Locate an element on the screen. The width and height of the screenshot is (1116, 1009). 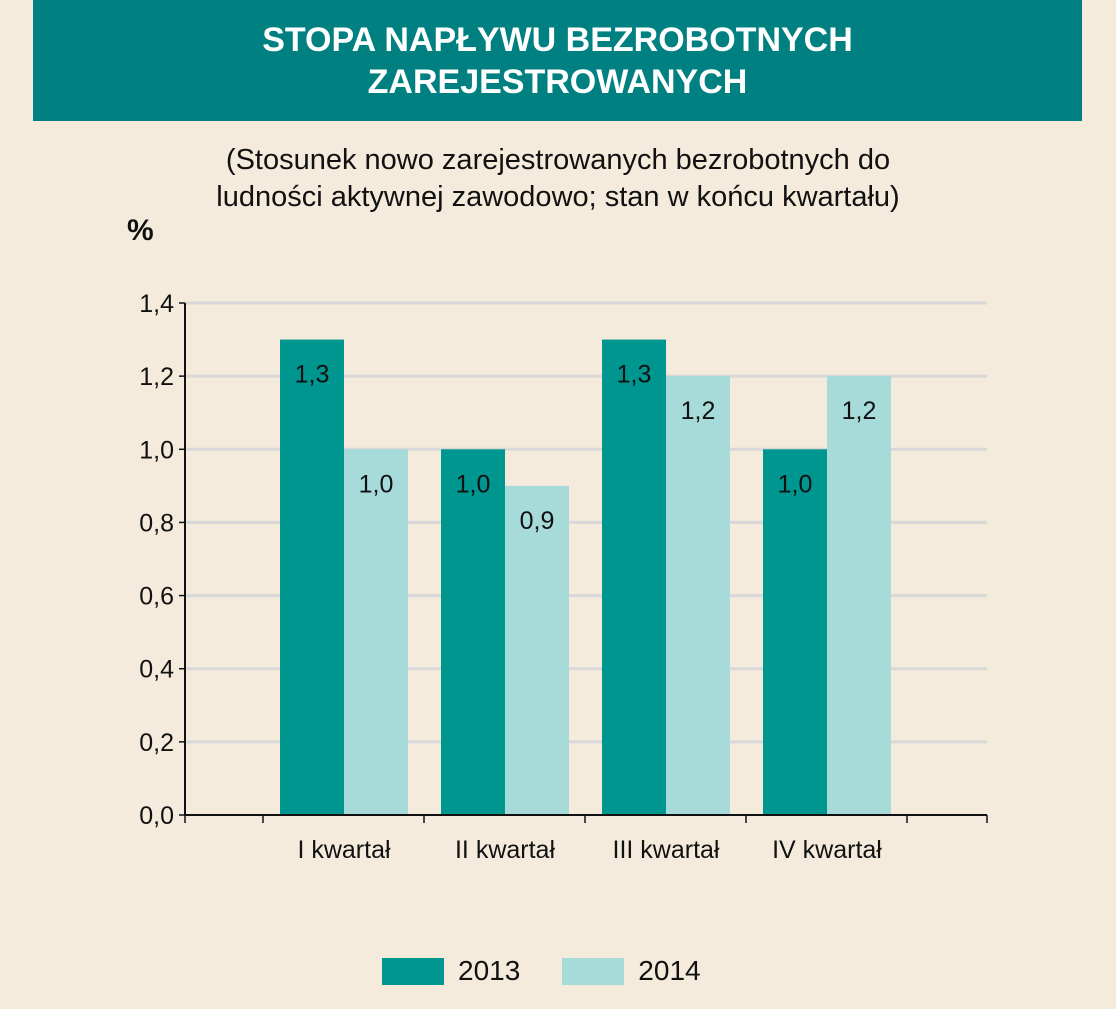
y-axis-unit-label: % is located at coordinates (140, 230).